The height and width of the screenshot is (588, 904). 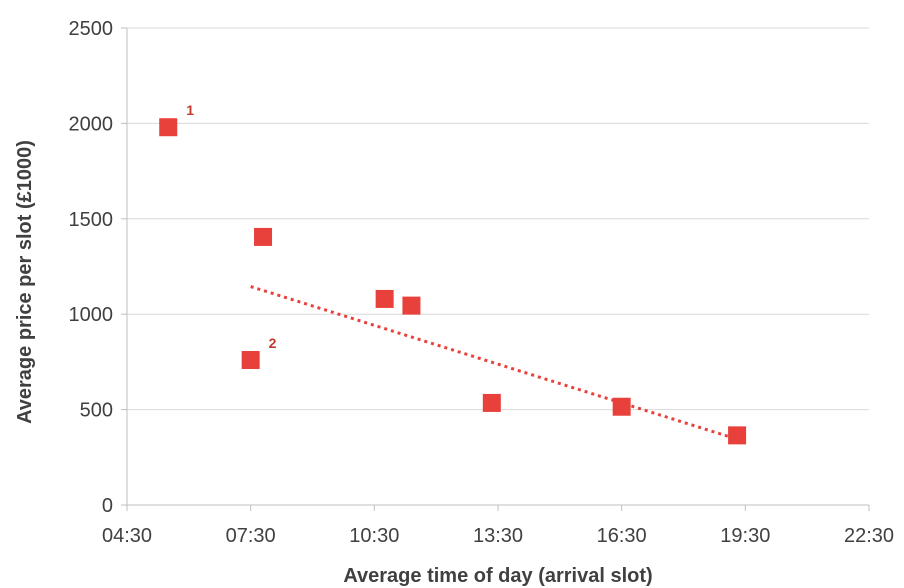 I want to click on y-tick-label: 1000, so click(x=91, y=315).